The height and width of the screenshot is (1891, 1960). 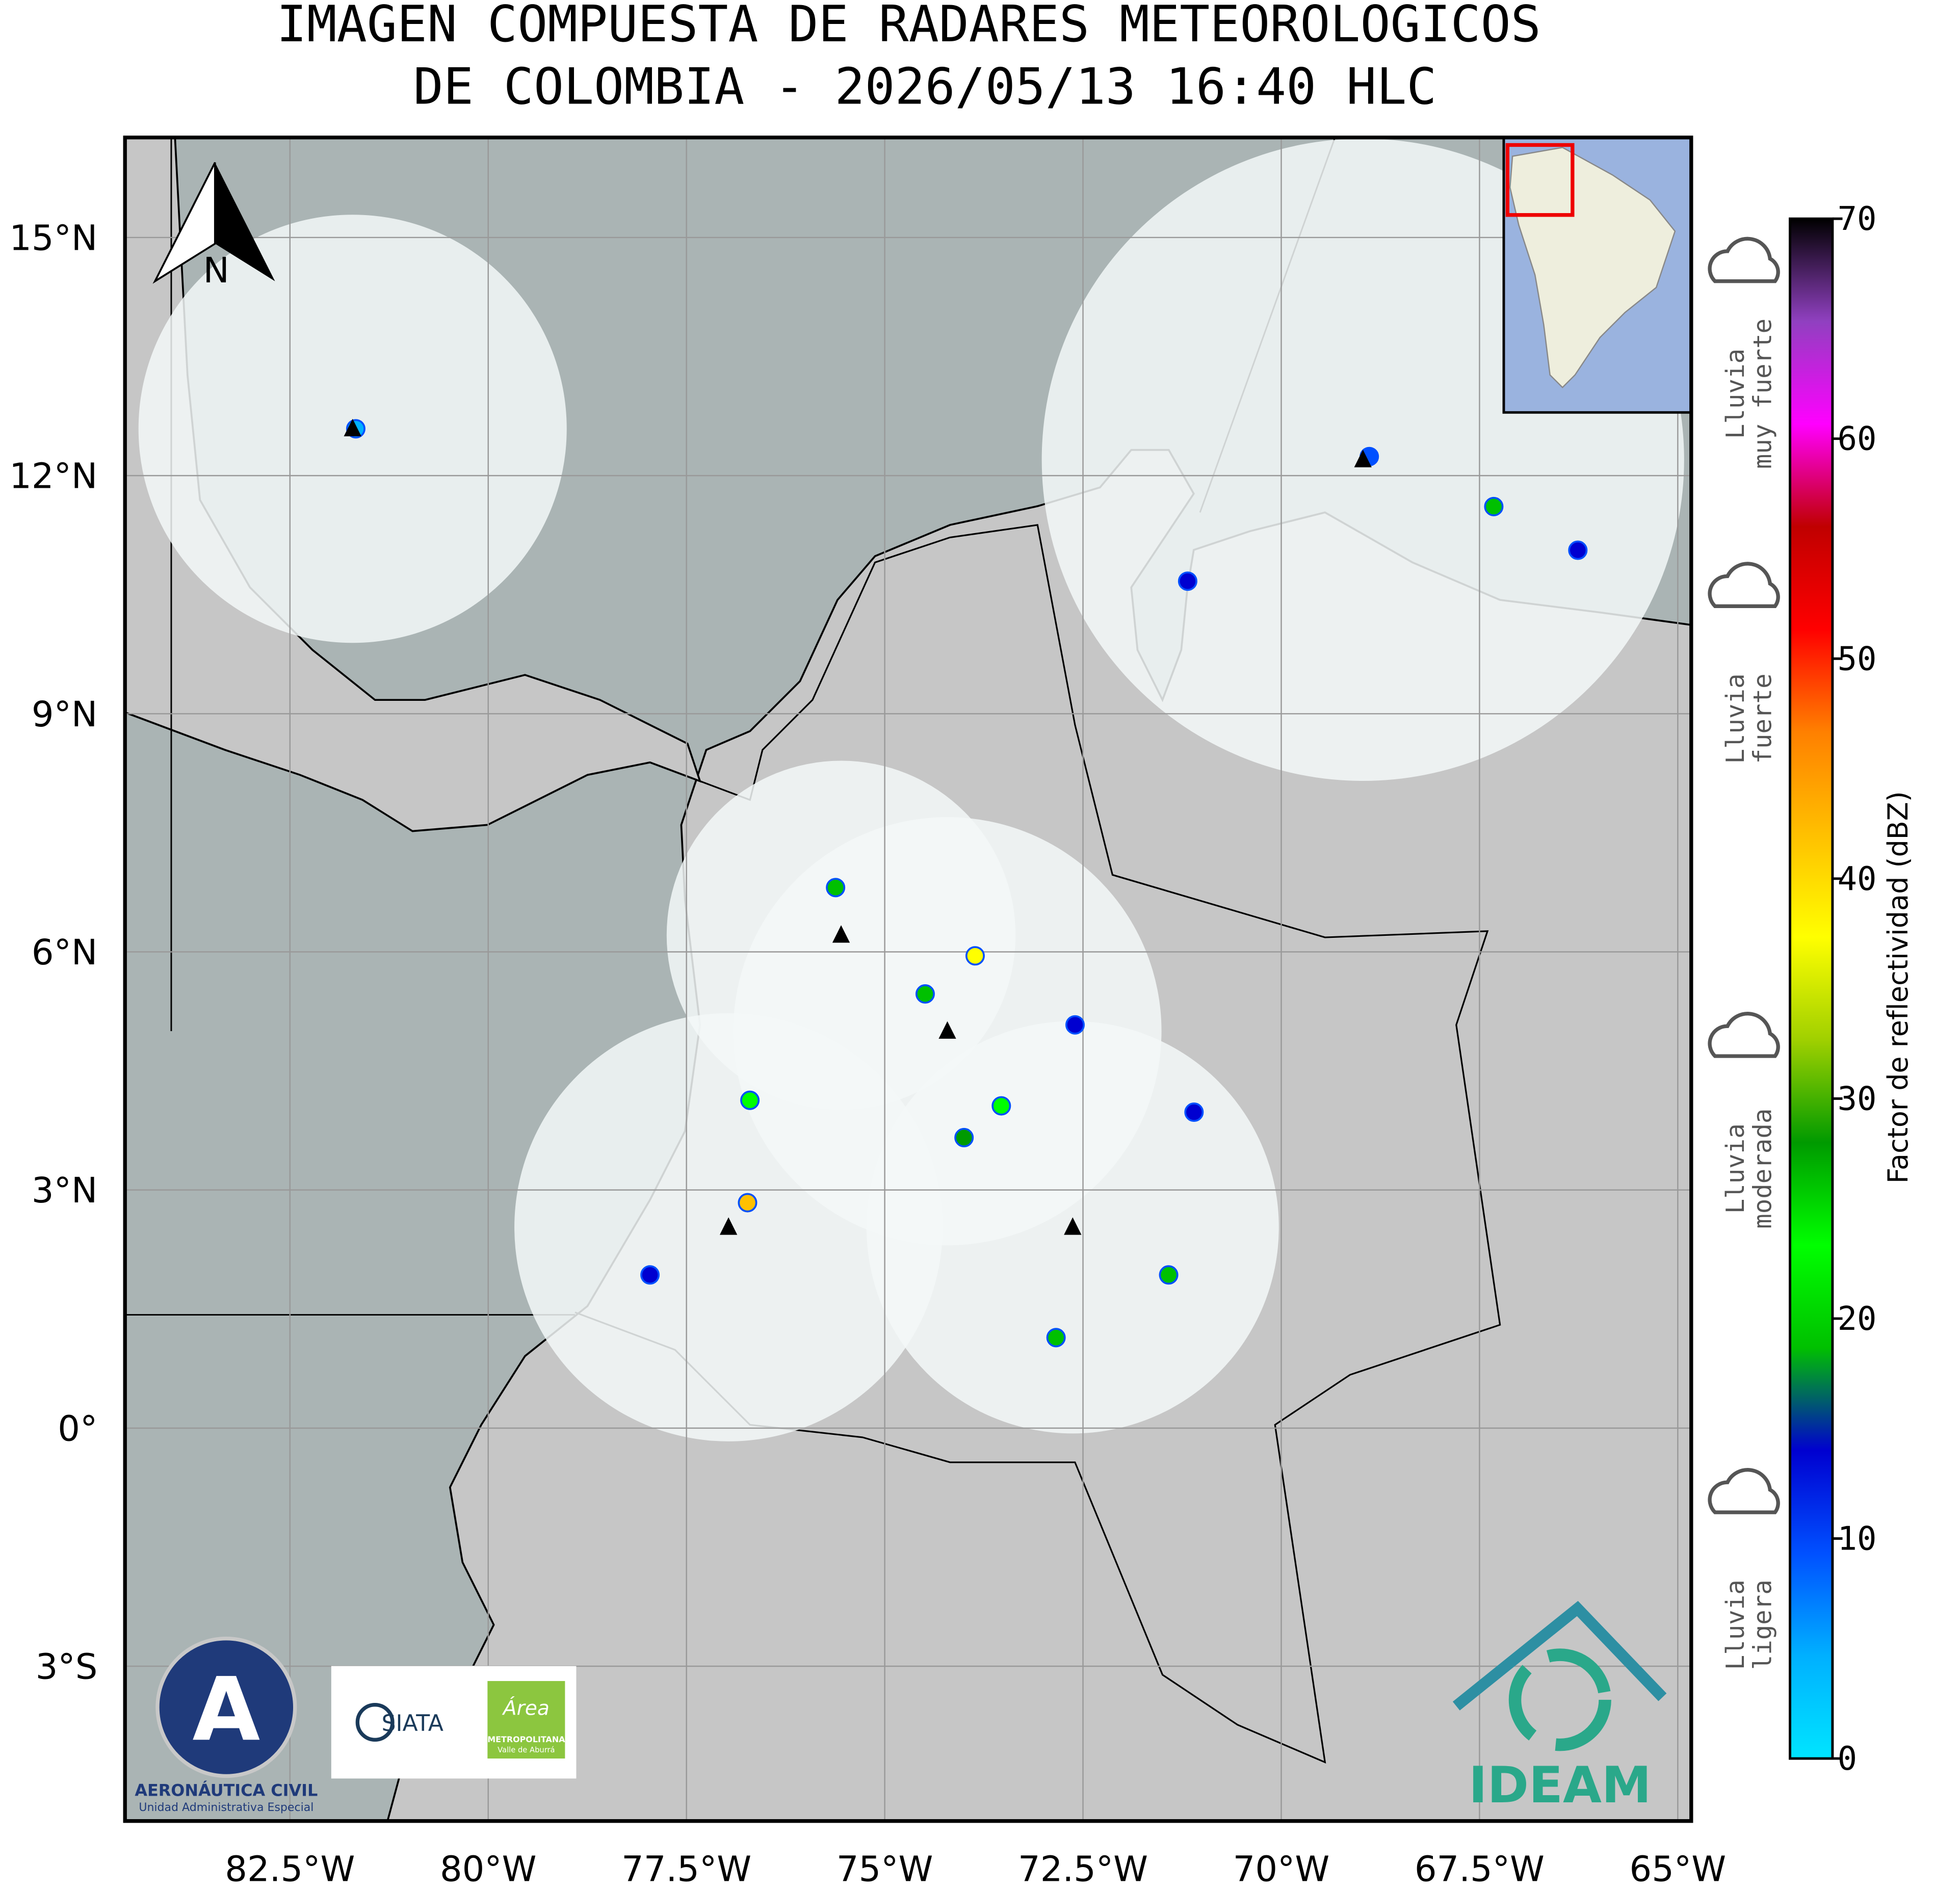 What do you see at coordinates (885, 1869) in the screenshot?
I see `x-tick-label: 75°W` at bounding box center [885, 1869].